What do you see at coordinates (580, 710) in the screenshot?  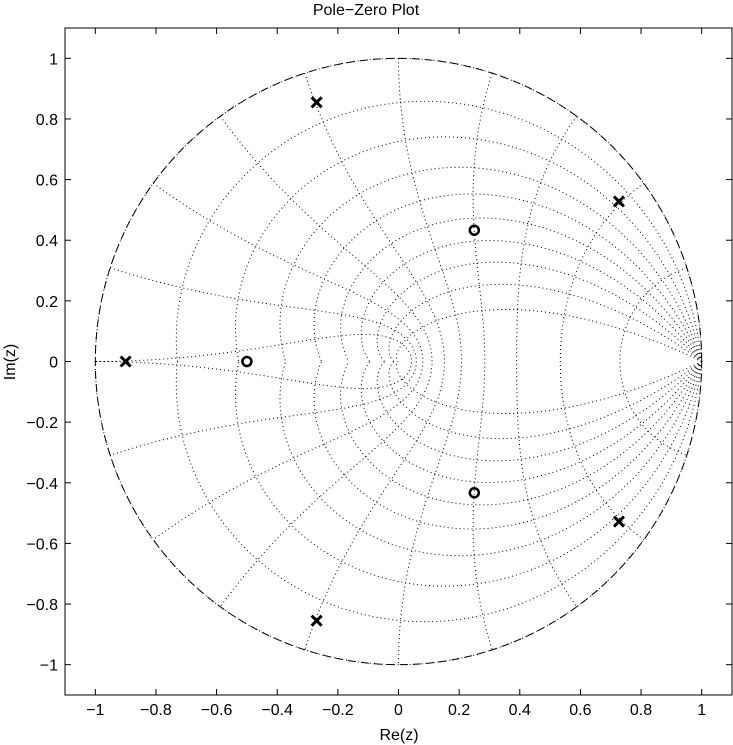 I see `x-tick-label: 0.6` at bounding box center [580, 710].